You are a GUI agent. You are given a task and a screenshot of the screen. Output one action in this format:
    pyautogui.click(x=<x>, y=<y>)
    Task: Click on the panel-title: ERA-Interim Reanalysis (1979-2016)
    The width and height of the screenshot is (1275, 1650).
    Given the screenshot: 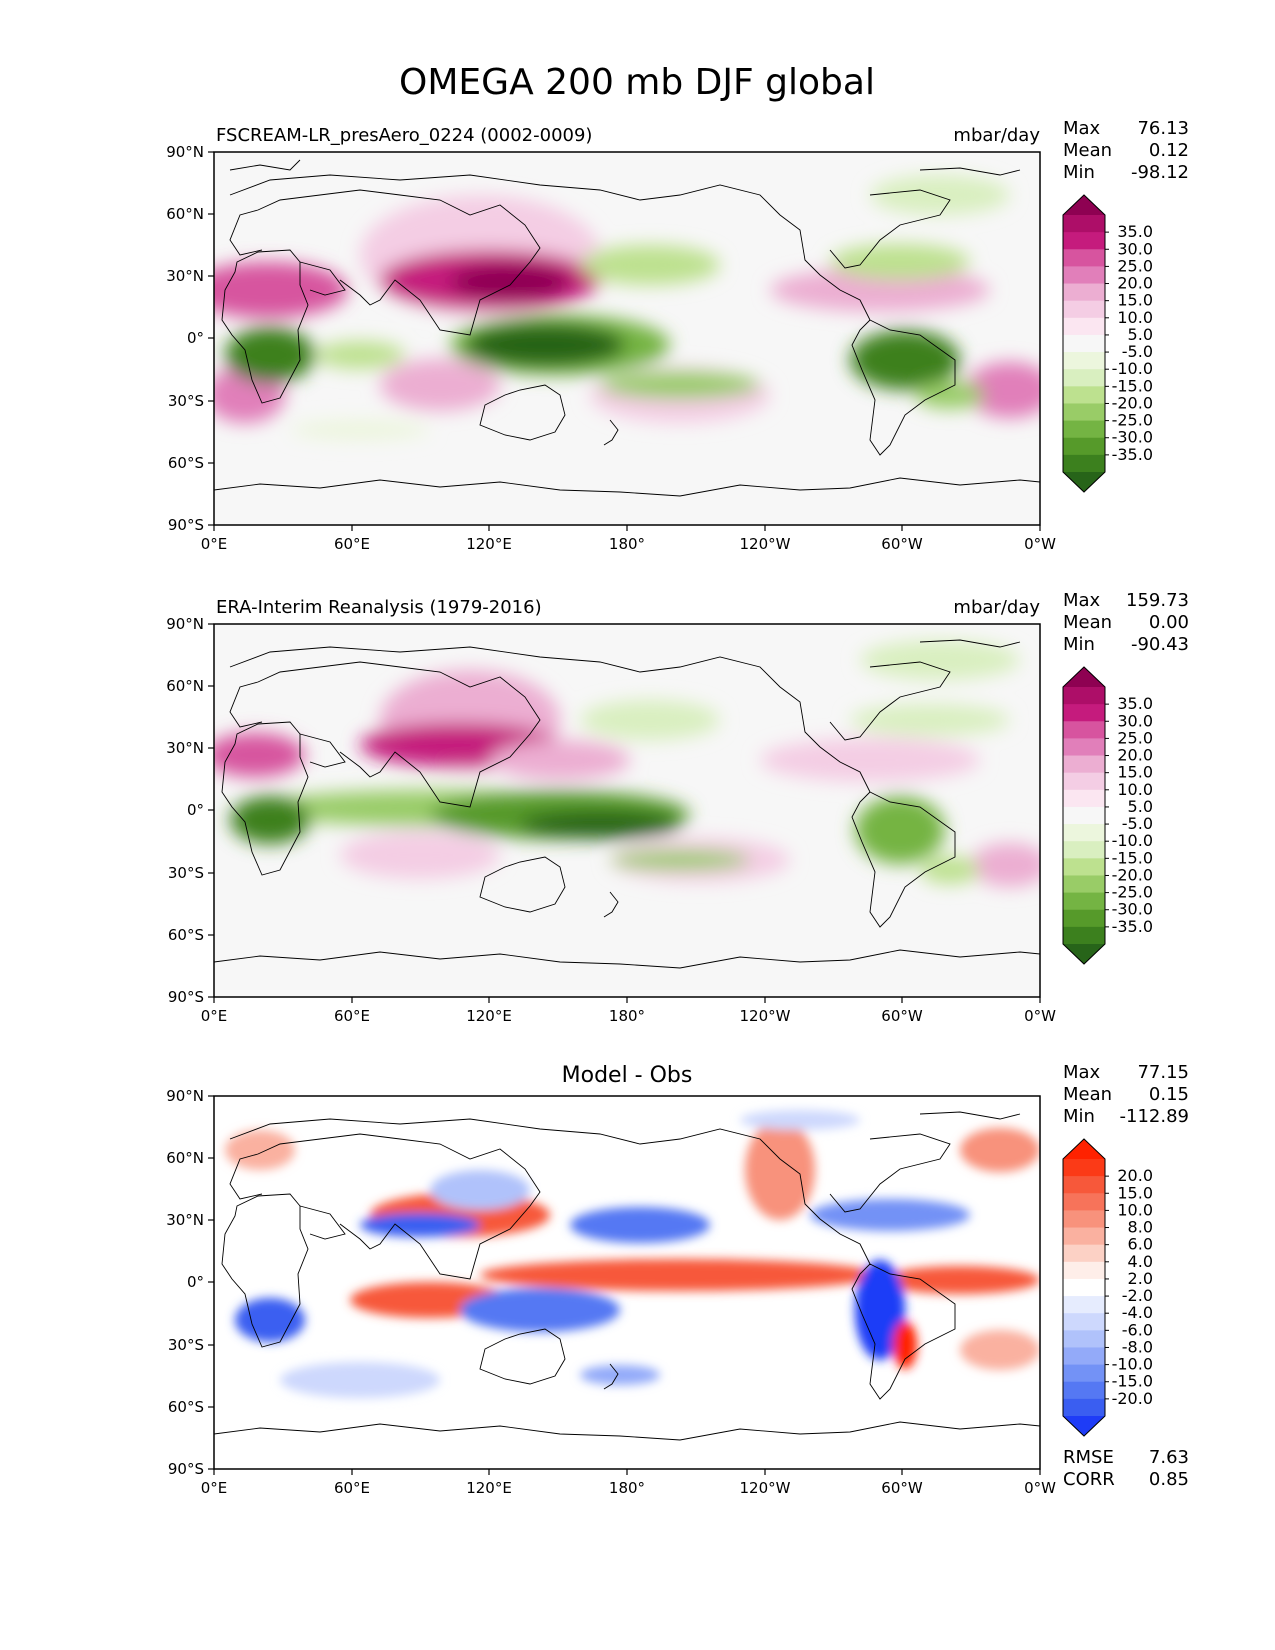 What is the action you would take?
    pyautogui.click(x=379, y=607)
    